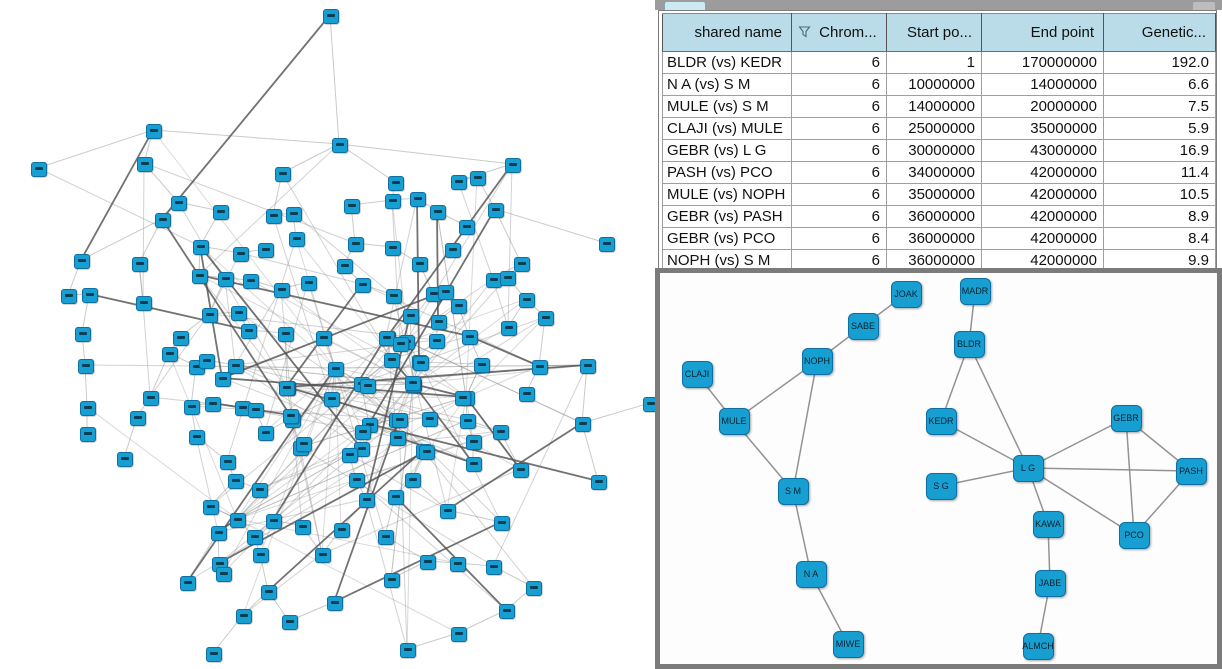 This screenshot has height=669, width=1222. Describe the element at coordinates (1159, 62) in the screenshot. I see `table-cell: 192.0` at that location.